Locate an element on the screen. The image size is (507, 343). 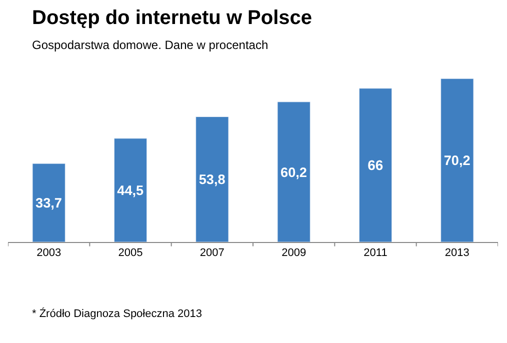
data-label: 60,2 is located at coordinates (294, 172).